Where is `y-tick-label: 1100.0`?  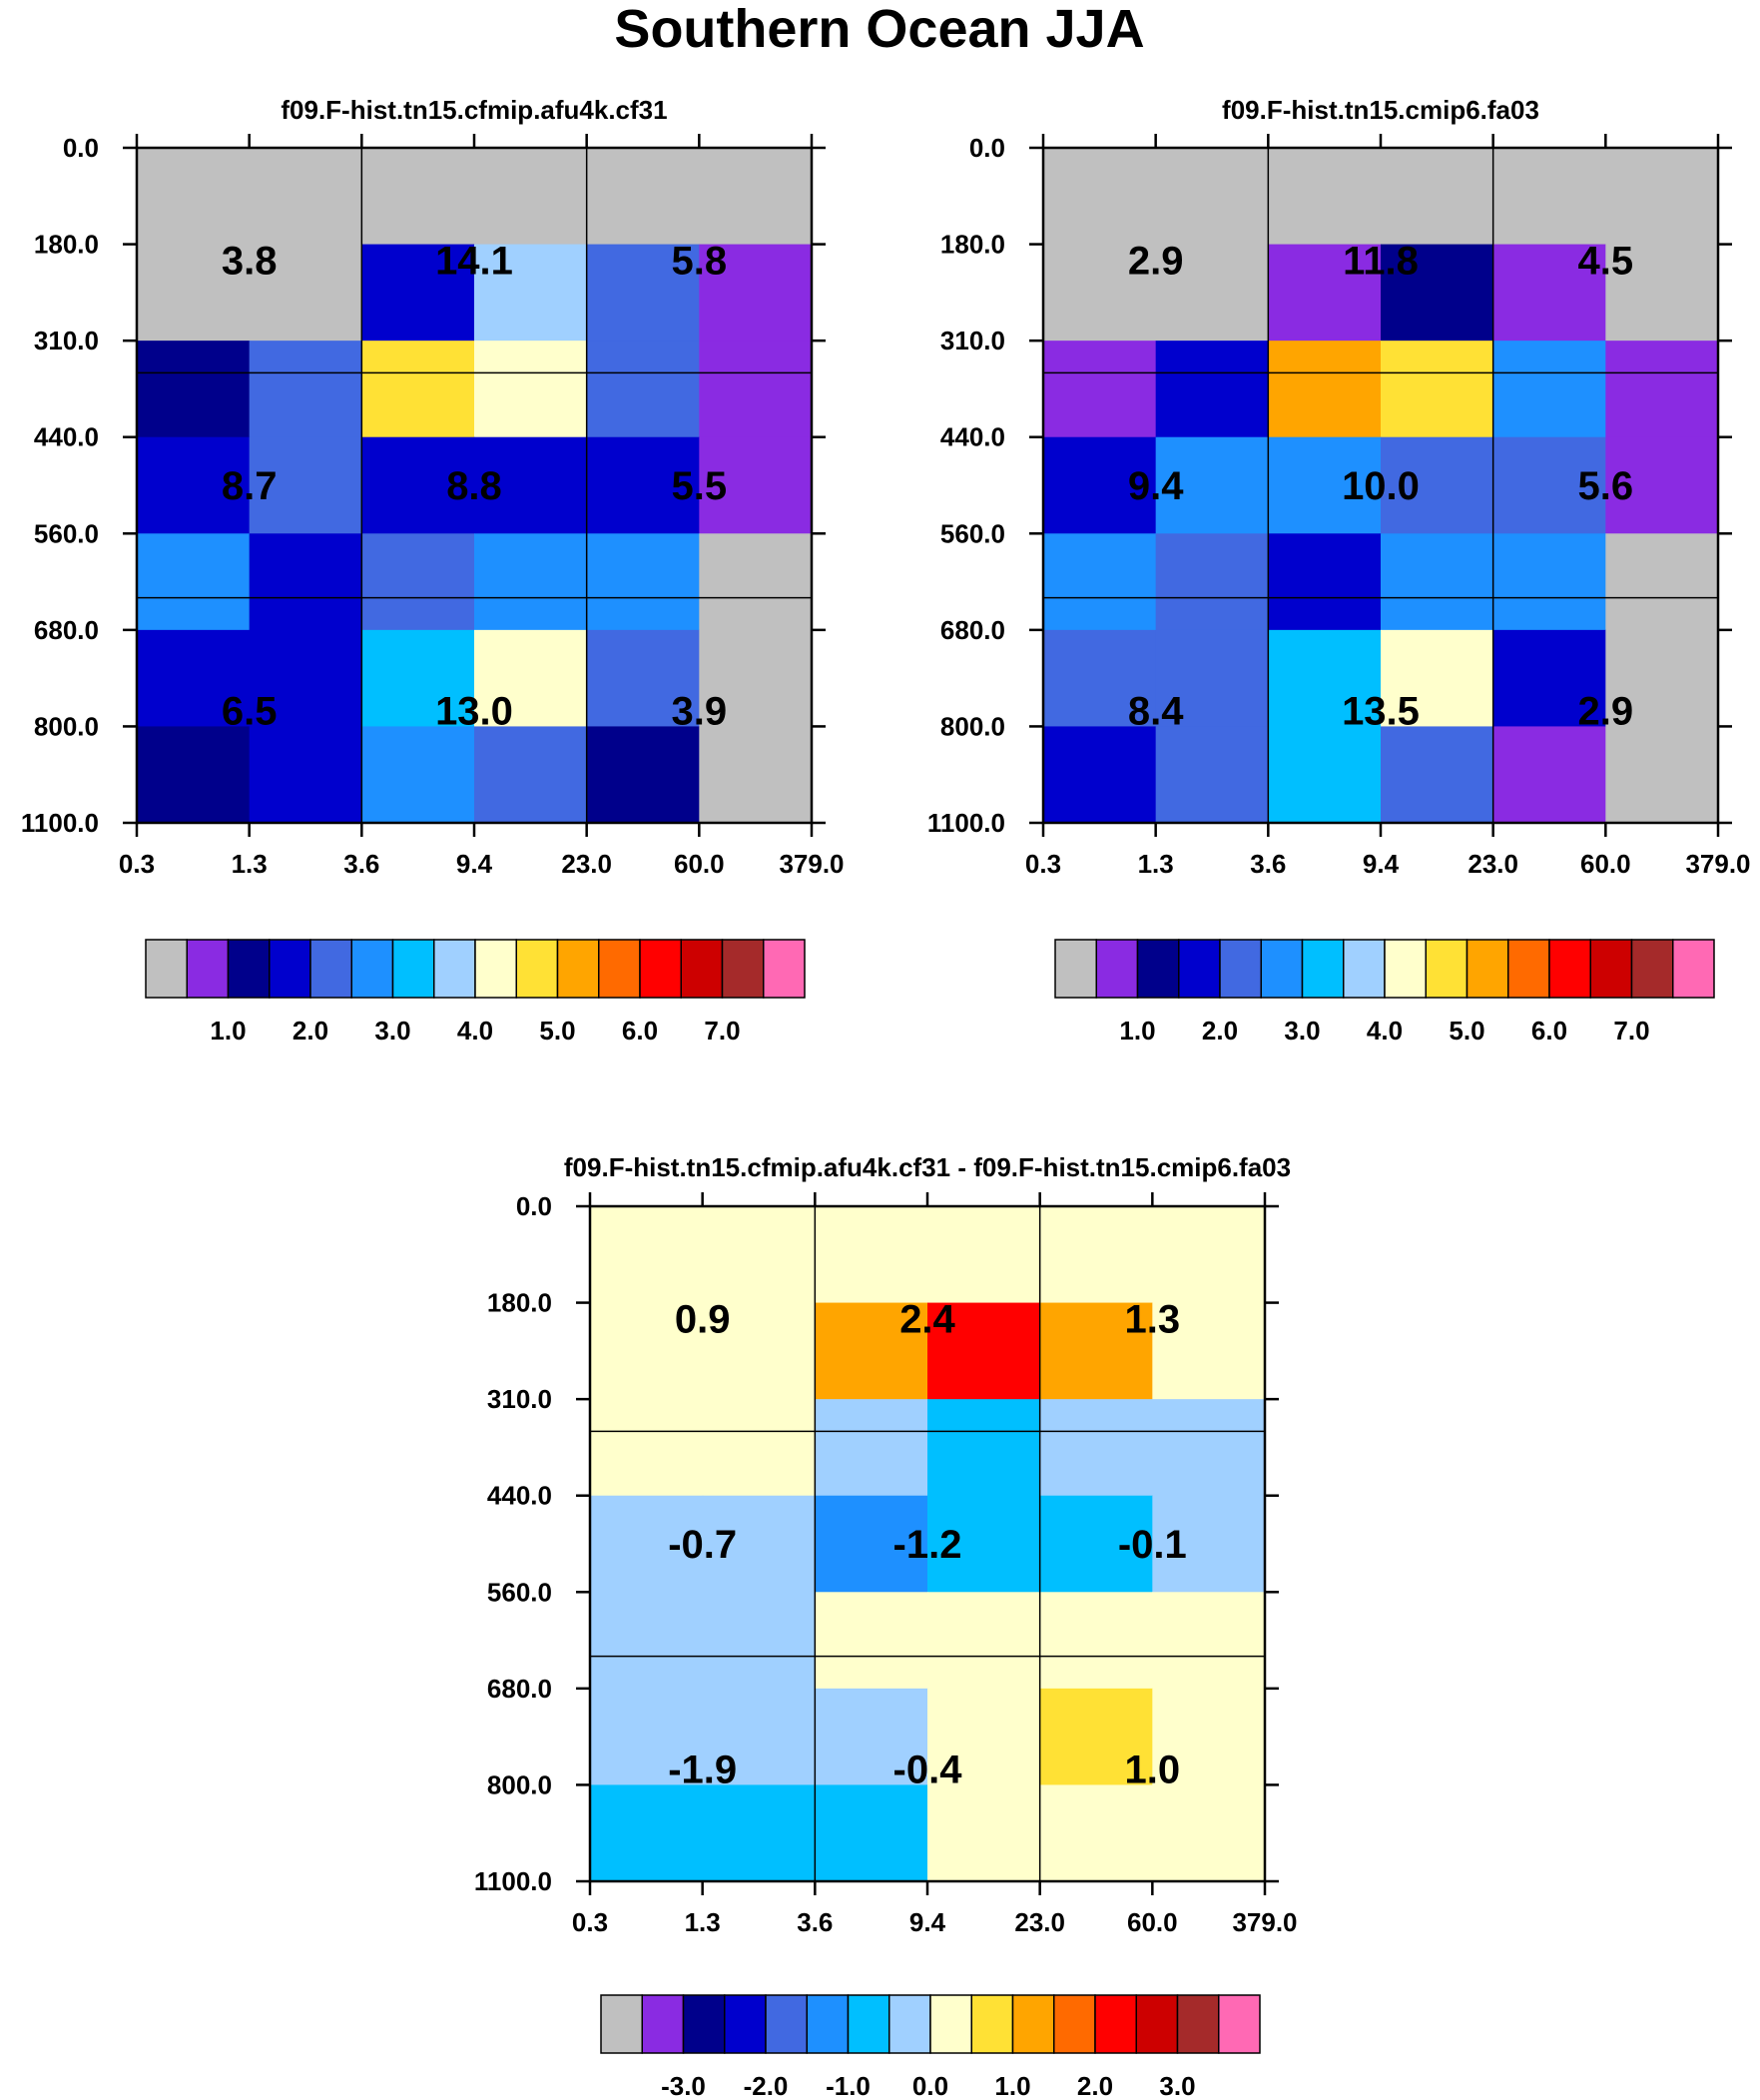 y-tick-label: 1100.0 is located at coordinates (60, 823).